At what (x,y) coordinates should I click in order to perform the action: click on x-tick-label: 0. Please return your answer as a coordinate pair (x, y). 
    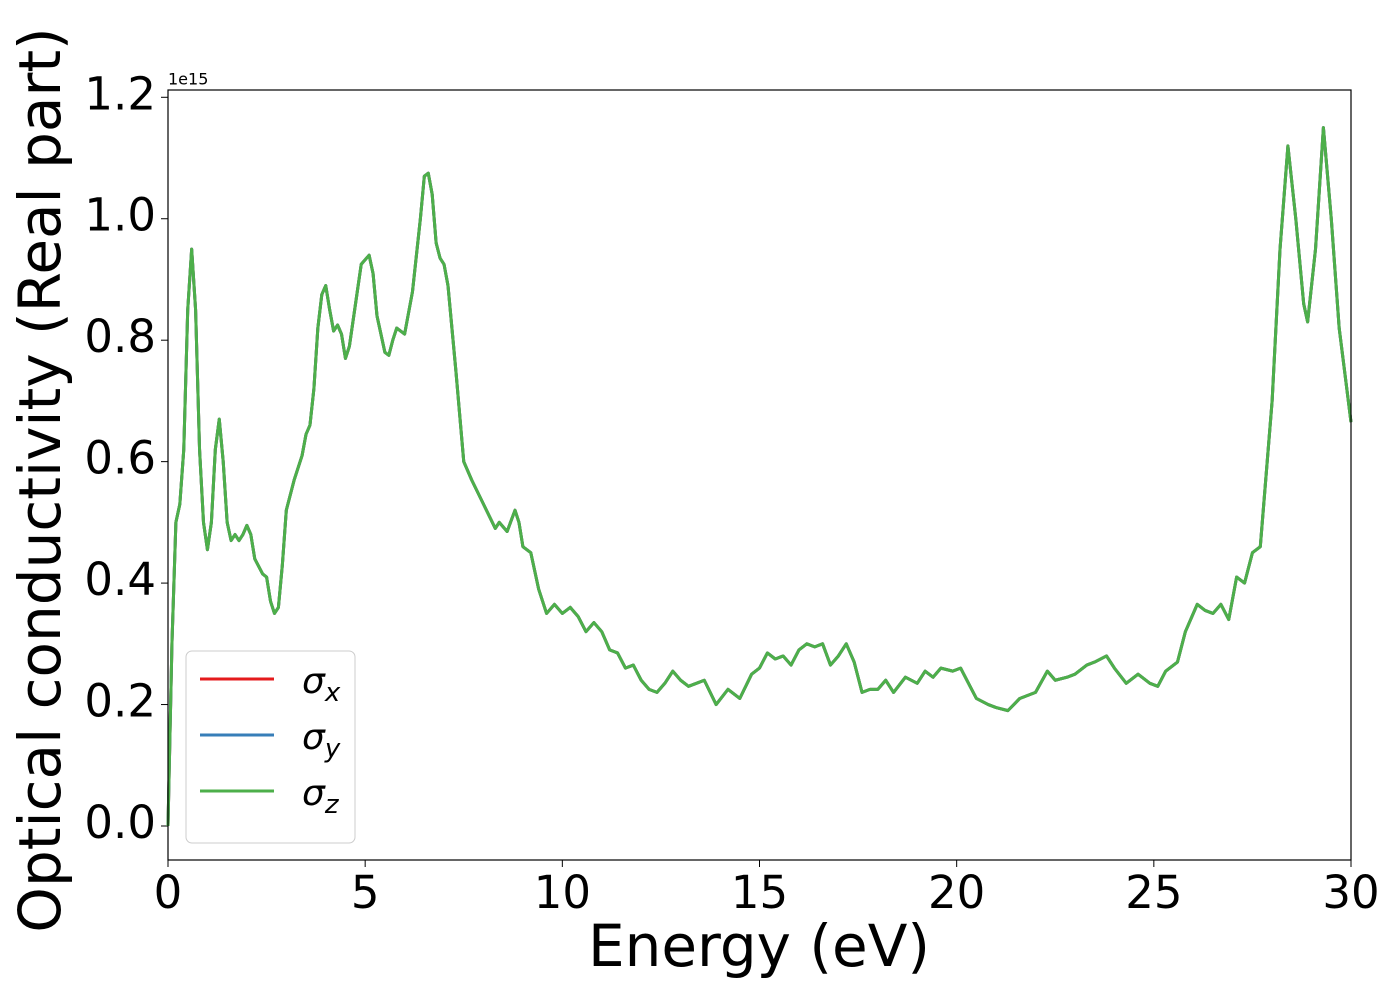
    Looking at the image, I should click on (168, 892).